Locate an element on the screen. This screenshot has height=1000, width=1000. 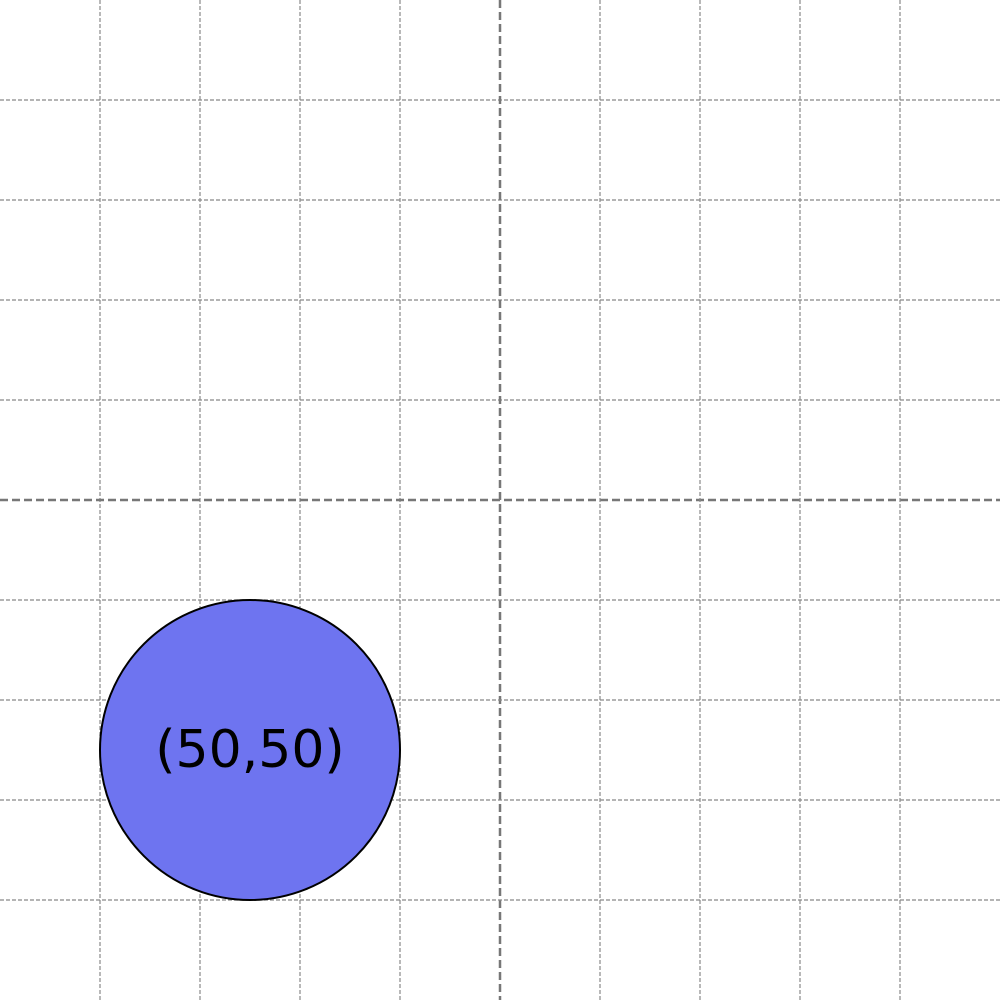
circle-label: (50,50) is located at coordinates (249, 750).